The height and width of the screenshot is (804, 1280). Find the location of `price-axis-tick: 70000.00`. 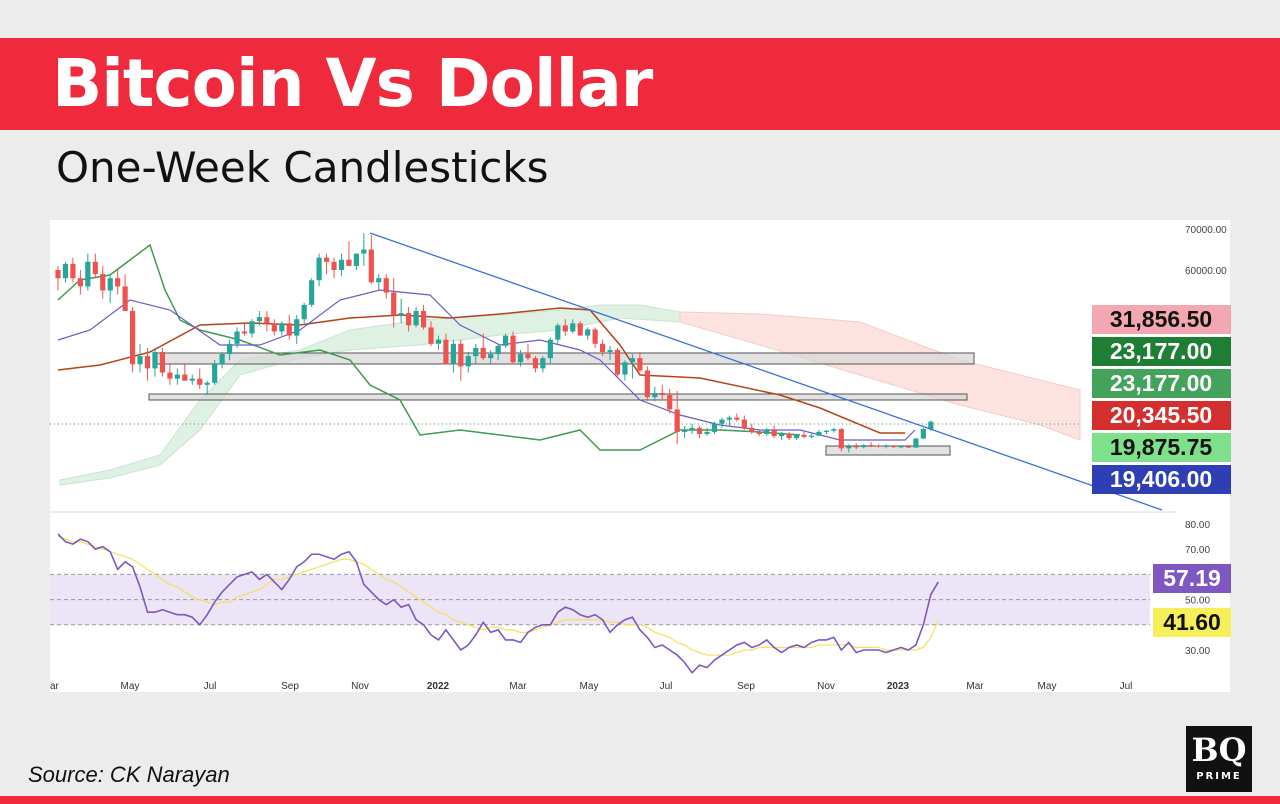

price-axis-tick: 70000.00 is located at coordinates (1206, 230).